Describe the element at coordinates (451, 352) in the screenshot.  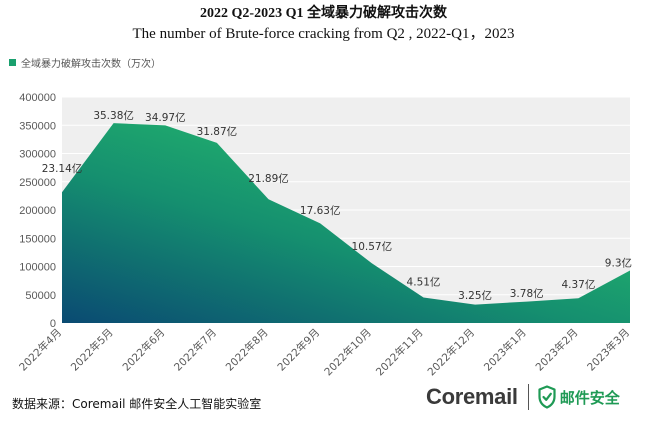
I see `x-tick-label: 2022年12月` at that location.